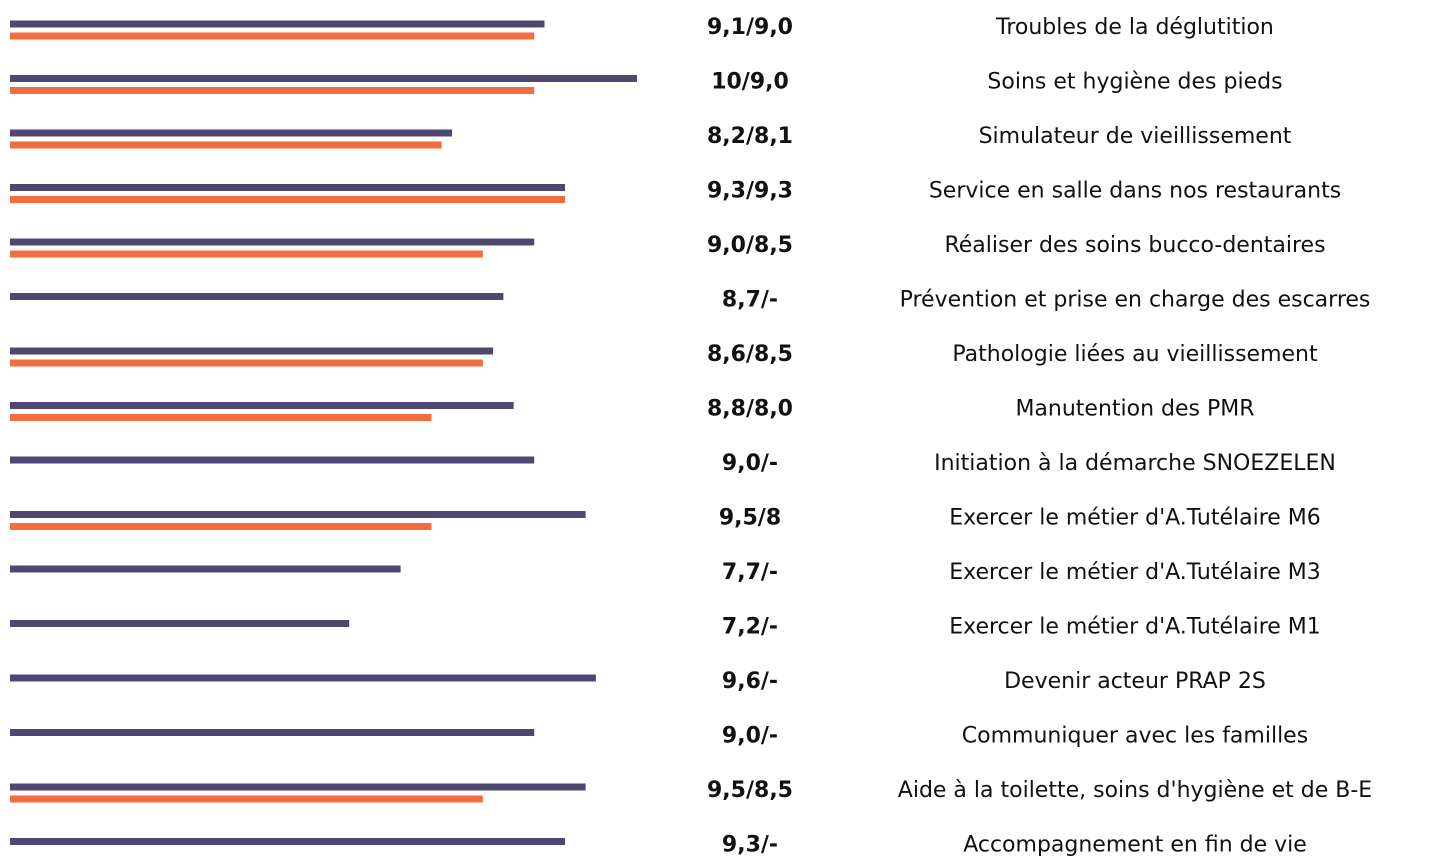 The image size is (1443, 863). What do you see at coordinates (1134, 409) in the screenshot?
I see `category-label: Manutention des PMR` at bounding box center [1134, 409].